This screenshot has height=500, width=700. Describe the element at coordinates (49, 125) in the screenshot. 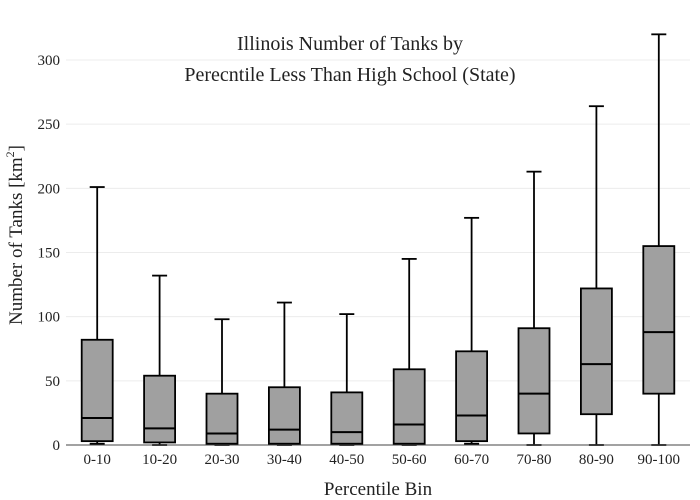

I see `y-tick-label: 250` at that location.